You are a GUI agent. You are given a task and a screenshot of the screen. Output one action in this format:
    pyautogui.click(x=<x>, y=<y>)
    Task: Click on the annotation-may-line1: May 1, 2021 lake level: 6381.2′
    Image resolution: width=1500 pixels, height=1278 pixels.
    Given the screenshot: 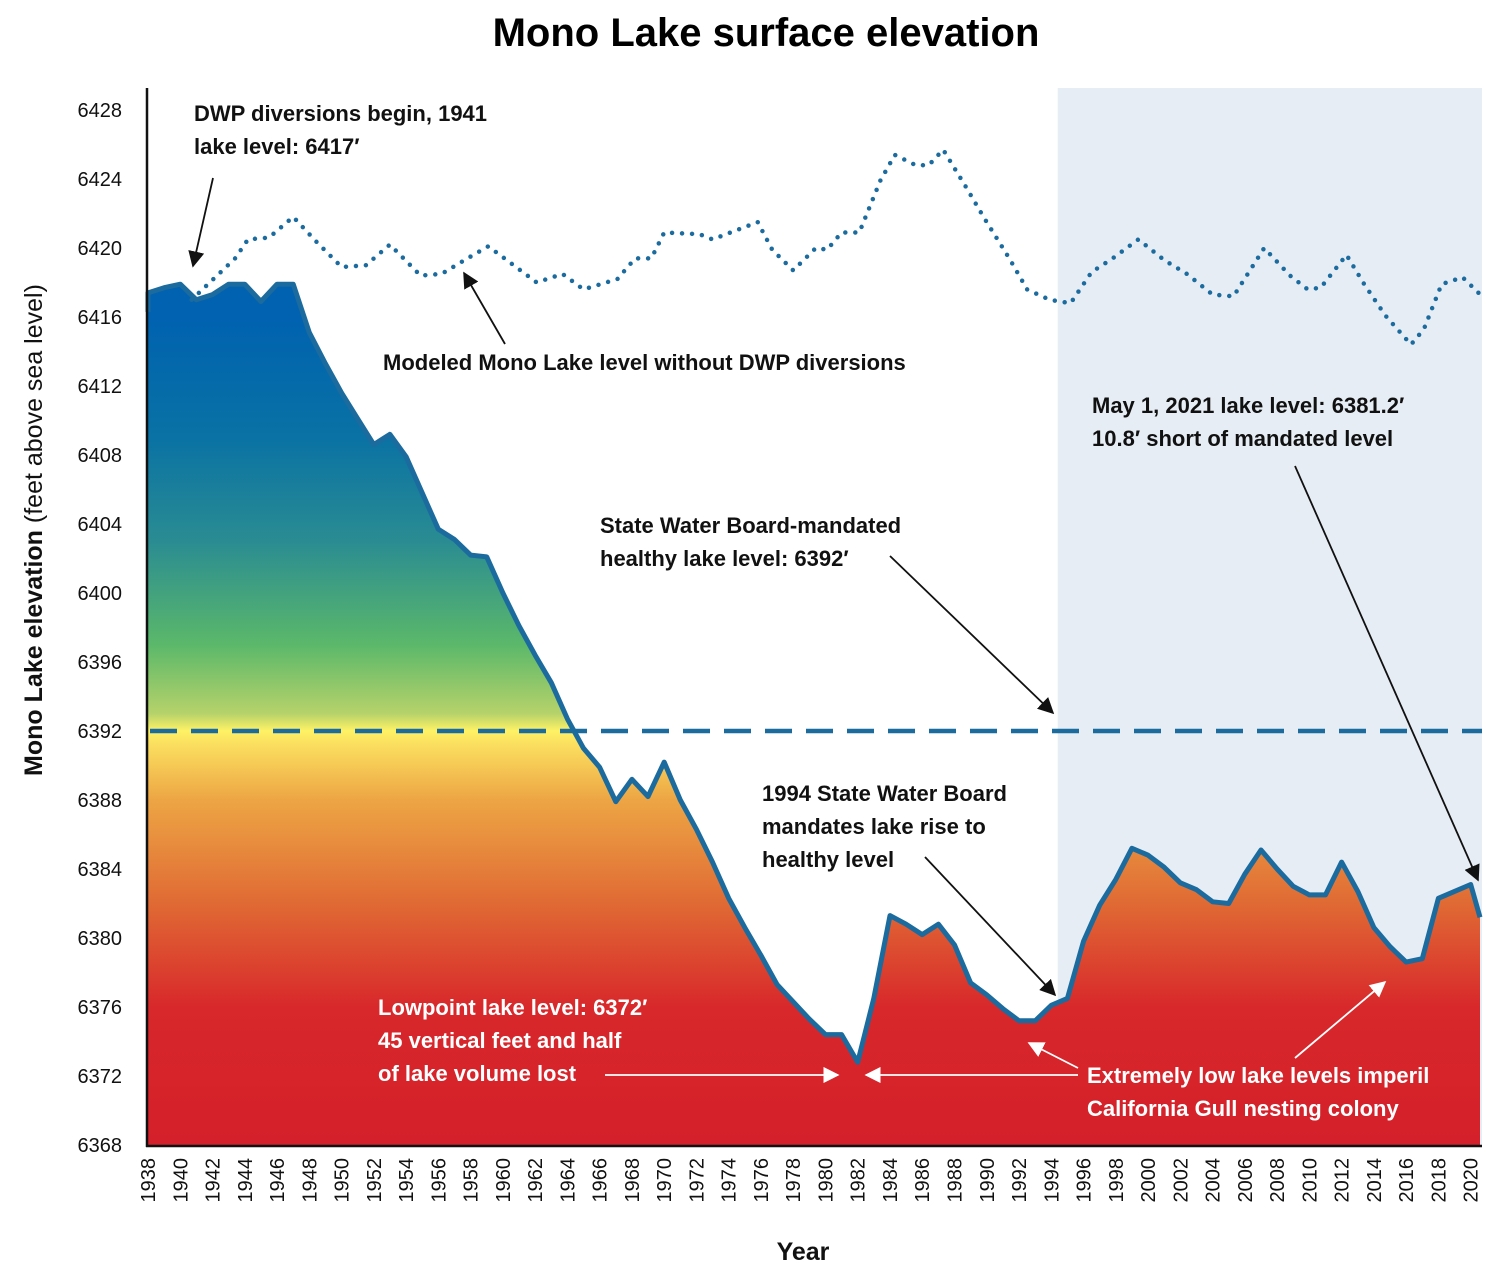 What is the action you would take?
    pyautogui.click(x=1248, y=405)
    